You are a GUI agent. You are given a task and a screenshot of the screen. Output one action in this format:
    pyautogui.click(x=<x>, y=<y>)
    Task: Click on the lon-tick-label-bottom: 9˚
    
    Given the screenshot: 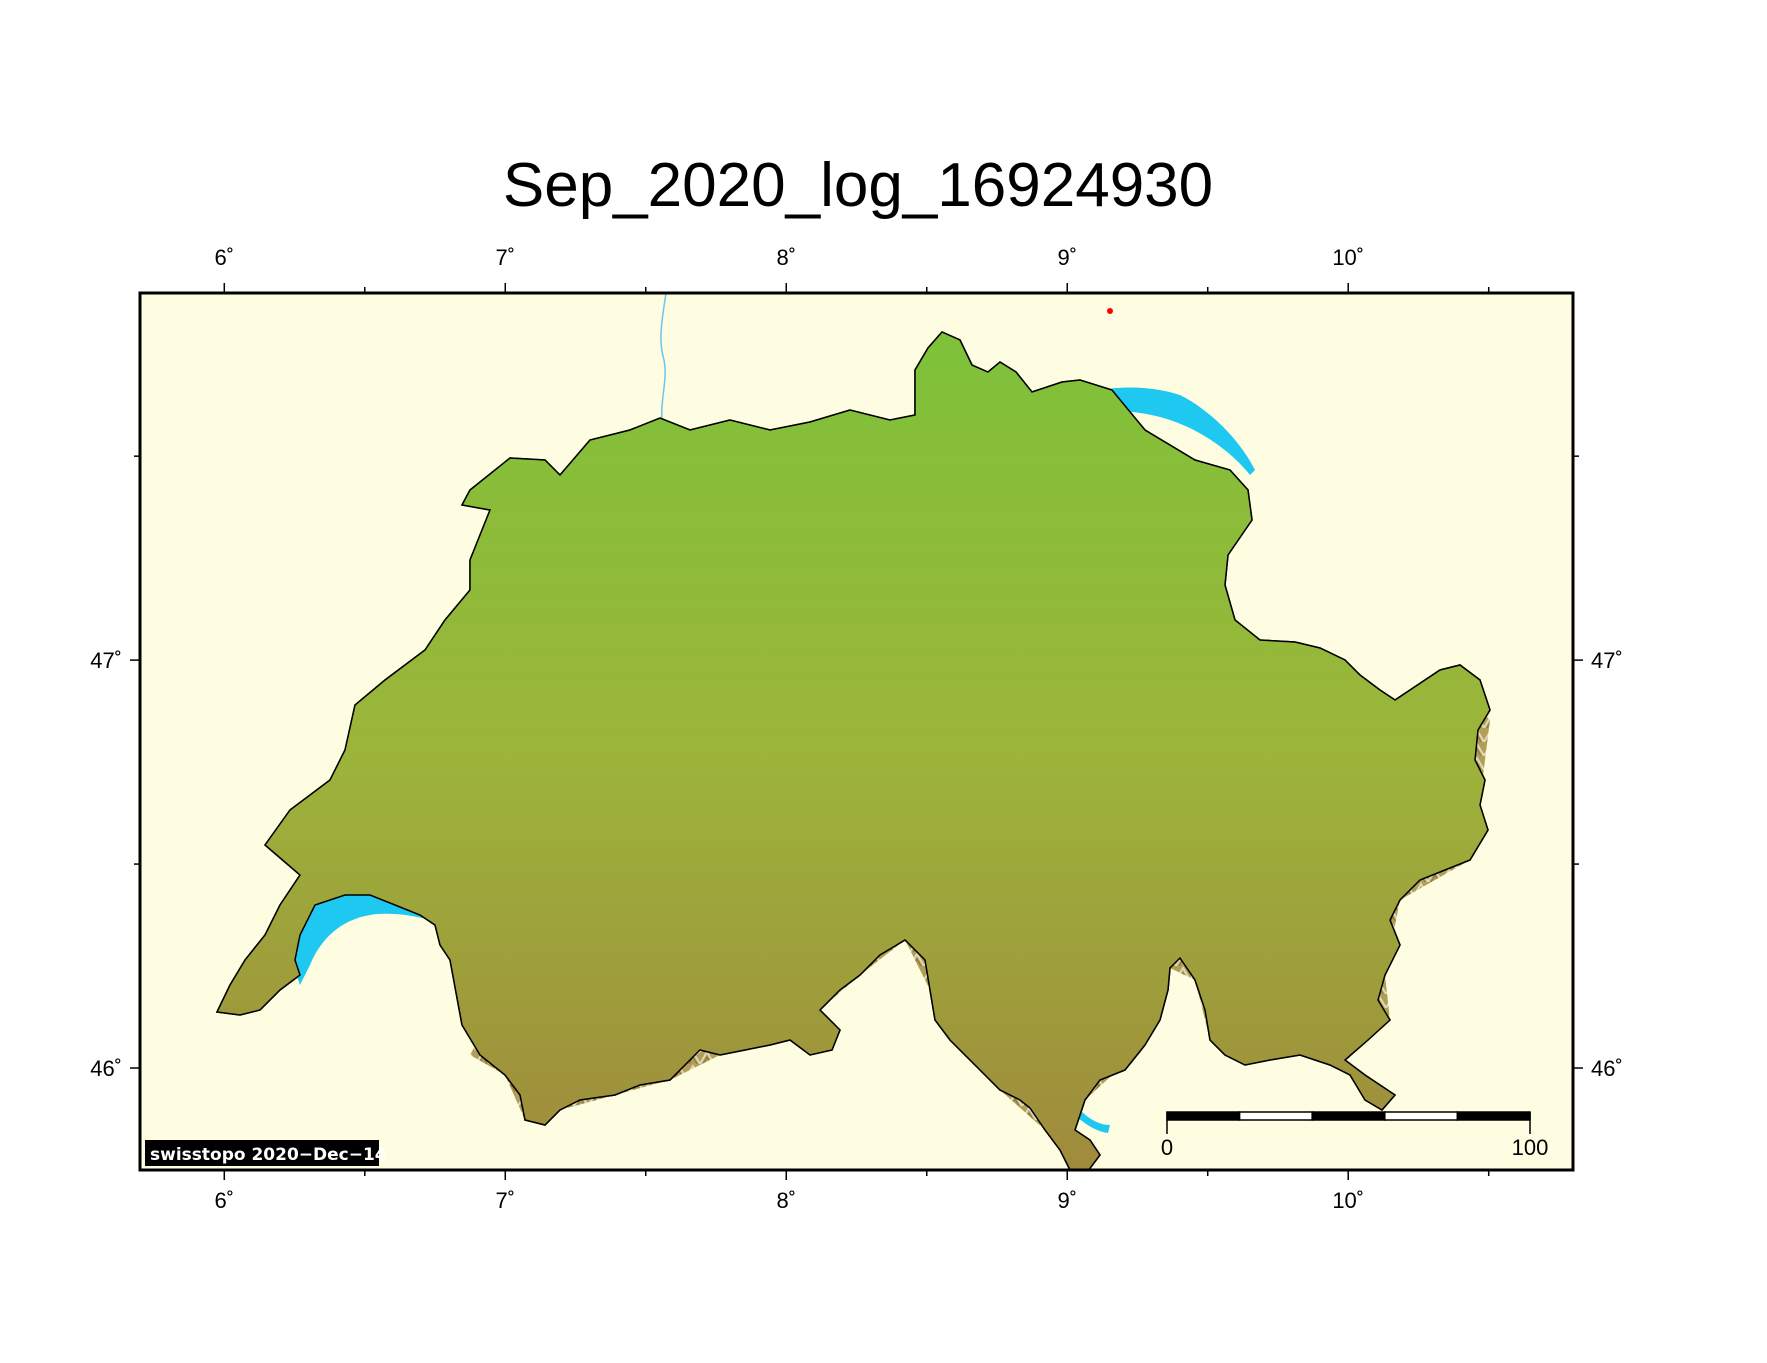 What is the action you would take?
    pyautogui.click(x=1067, y=1200)
    